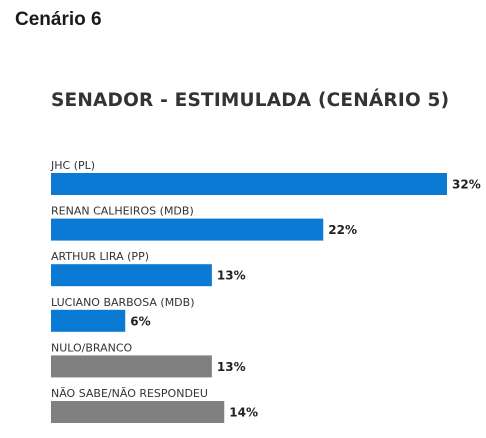  What do you see at coordinates (92, 347) in the screenshot?
I see `category-label: NULO/BRANCO` at bounding box center [92, 347].